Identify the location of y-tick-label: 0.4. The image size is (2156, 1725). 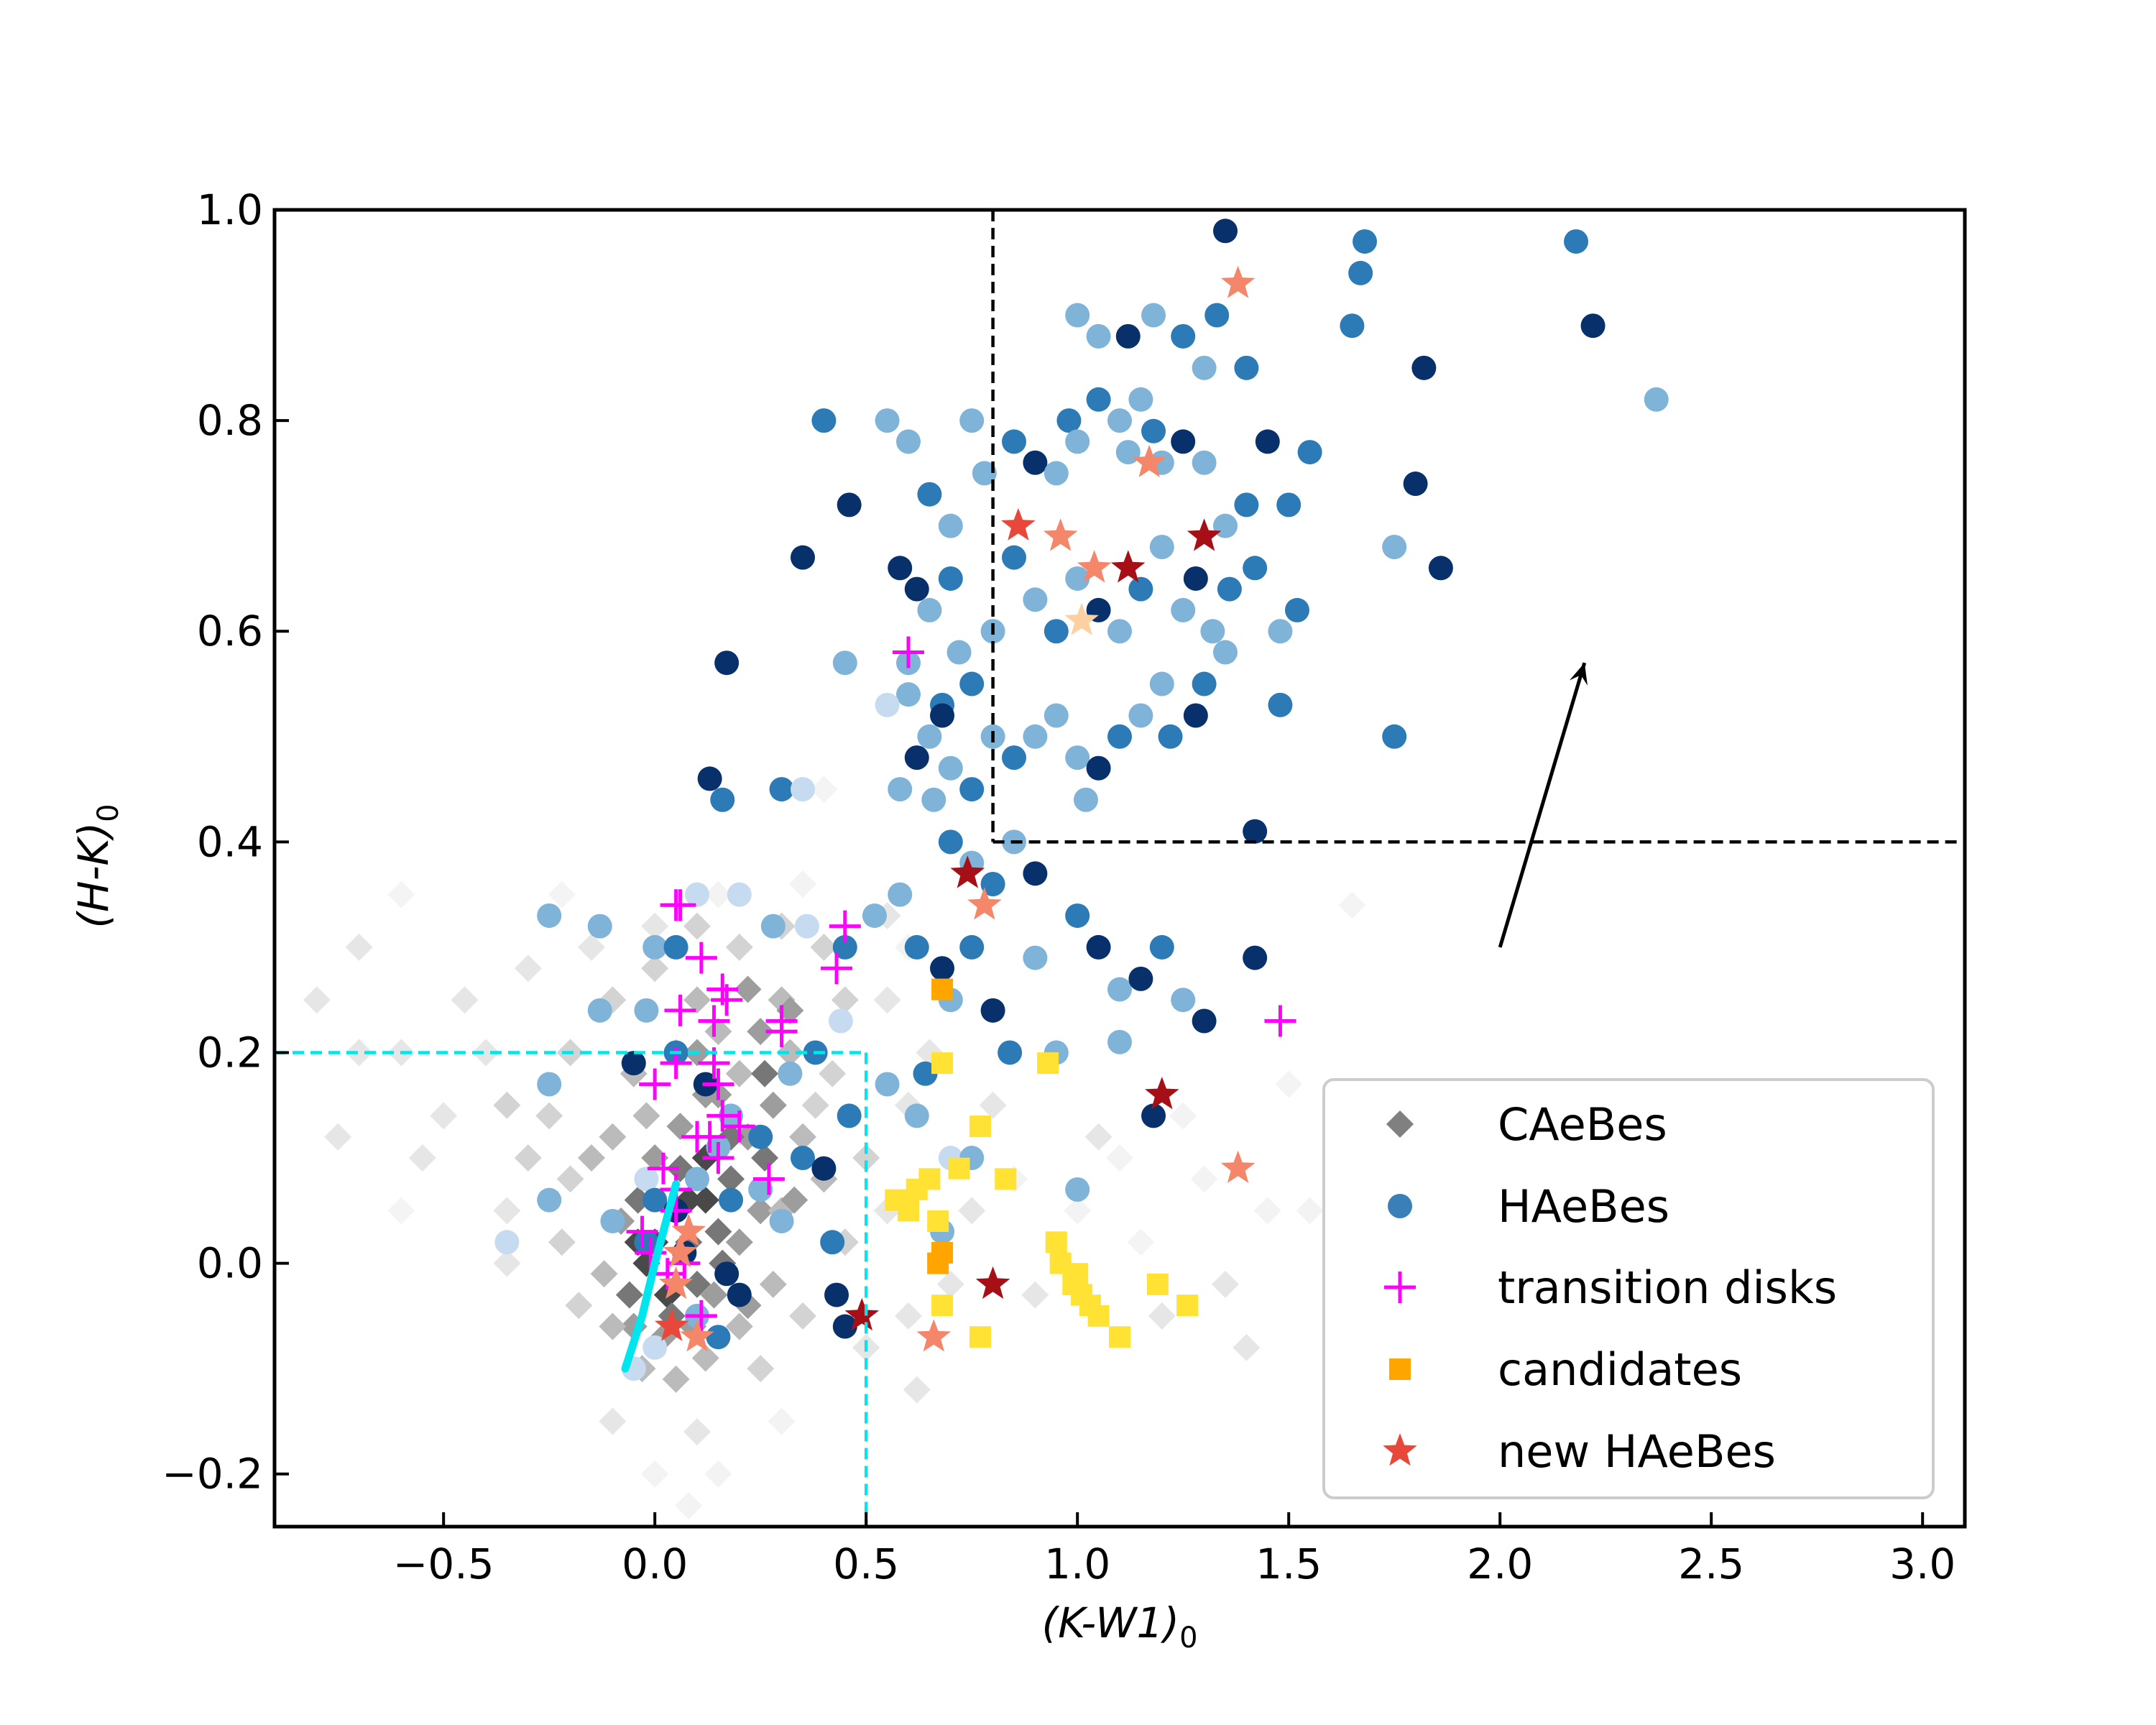
(230, 841).